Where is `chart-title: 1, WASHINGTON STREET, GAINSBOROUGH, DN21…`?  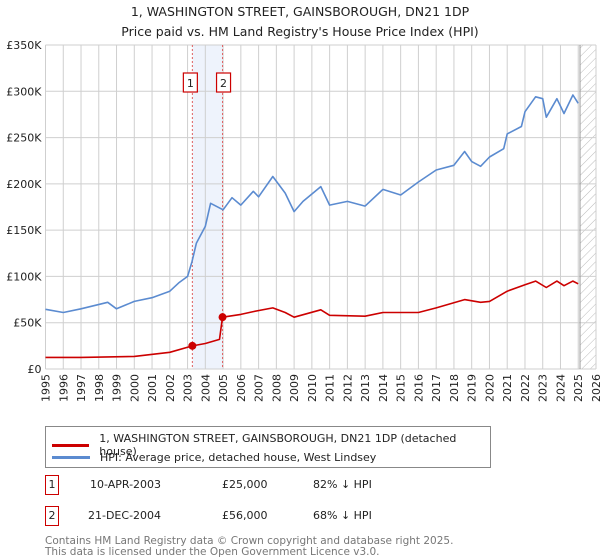 chart-title: 1, WASHINGTON STREET, GAINSBOROUGH, DN21… is located at coordinates (300, 22).